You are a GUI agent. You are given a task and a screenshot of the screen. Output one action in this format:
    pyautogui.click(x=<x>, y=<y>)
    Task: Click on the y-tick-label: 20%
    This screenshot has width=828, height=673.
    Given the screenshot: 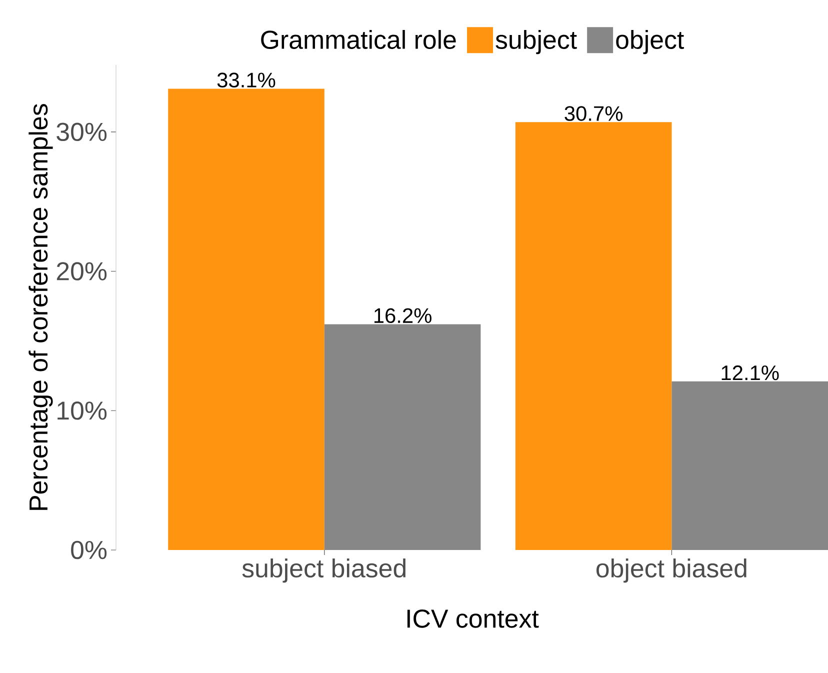 What is the action you would take?
    pyautogui.click(x=81, y=271)
    